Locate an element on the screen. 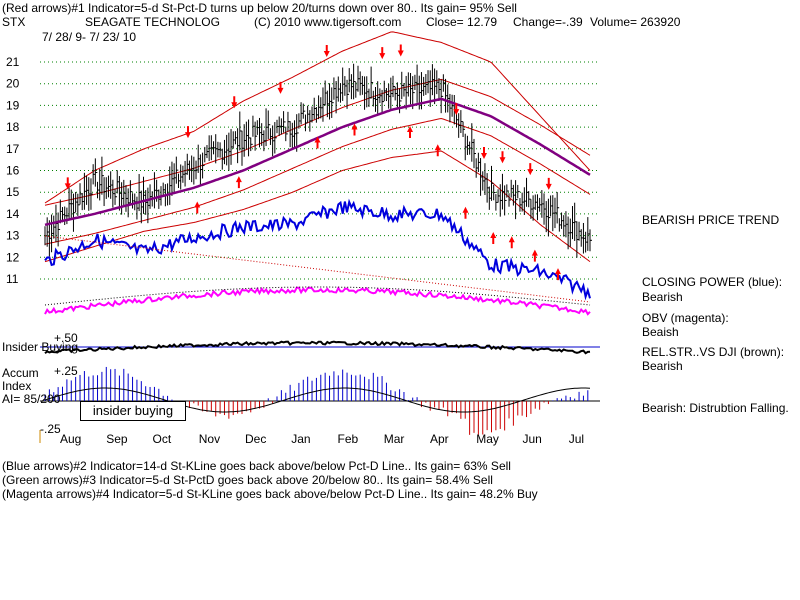 The height and width of the screenshot is (600, 800). ma-line is located at coordinates (317, 162).